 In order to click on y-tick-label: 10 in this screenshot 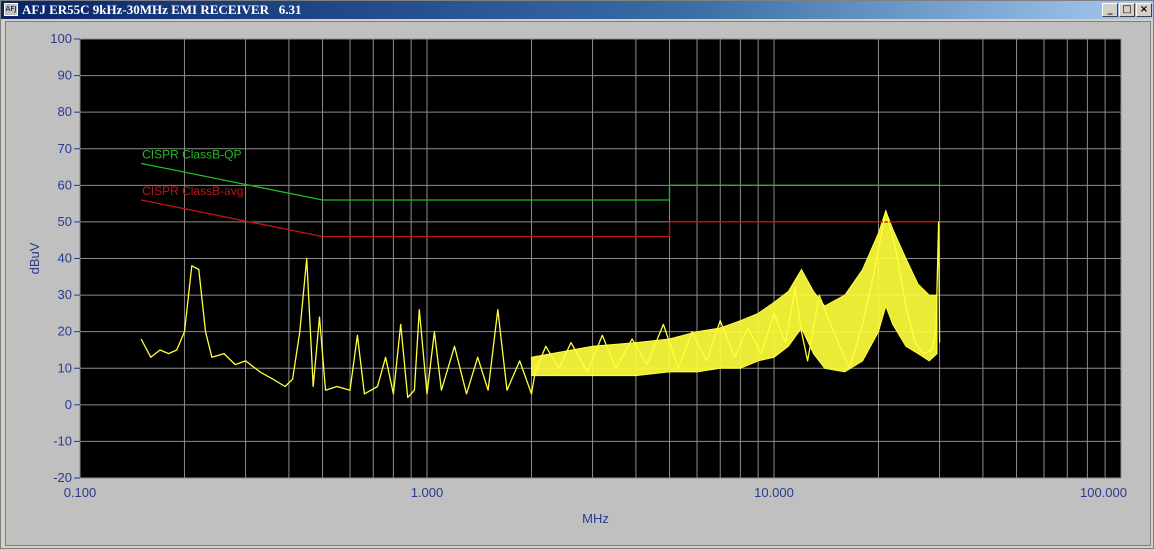, I will do `click(65, 367)`.